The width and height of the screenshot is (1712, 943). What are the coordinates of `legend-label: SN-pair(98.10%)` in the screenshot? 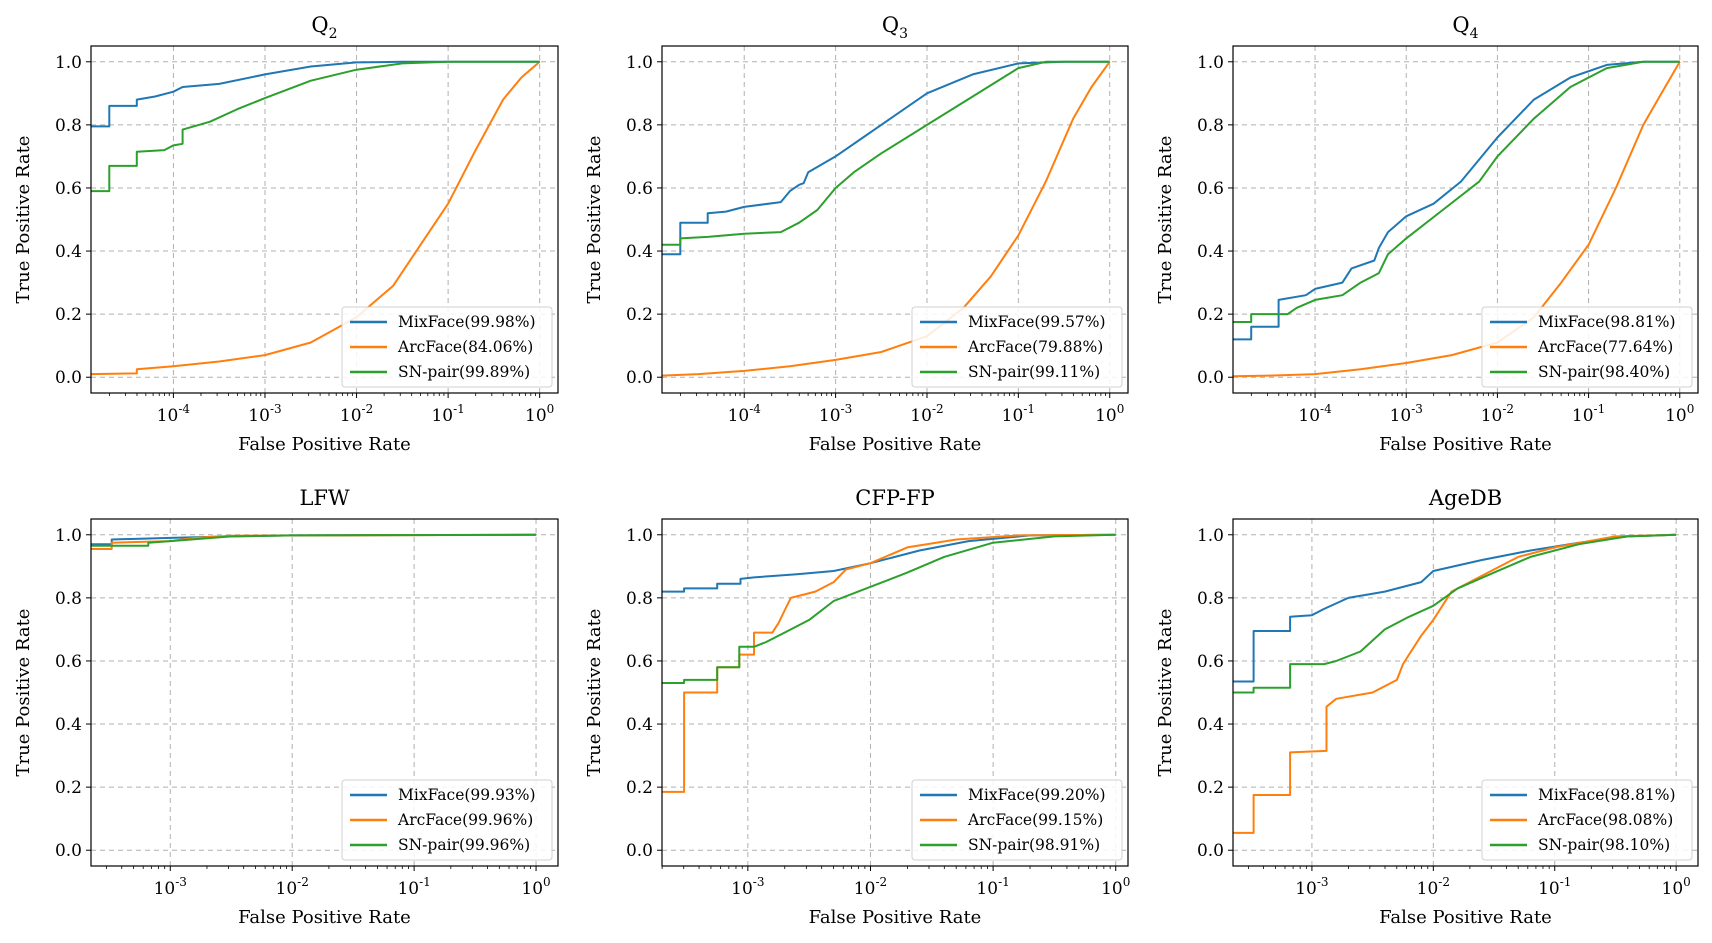 It's located at (1604, 845).